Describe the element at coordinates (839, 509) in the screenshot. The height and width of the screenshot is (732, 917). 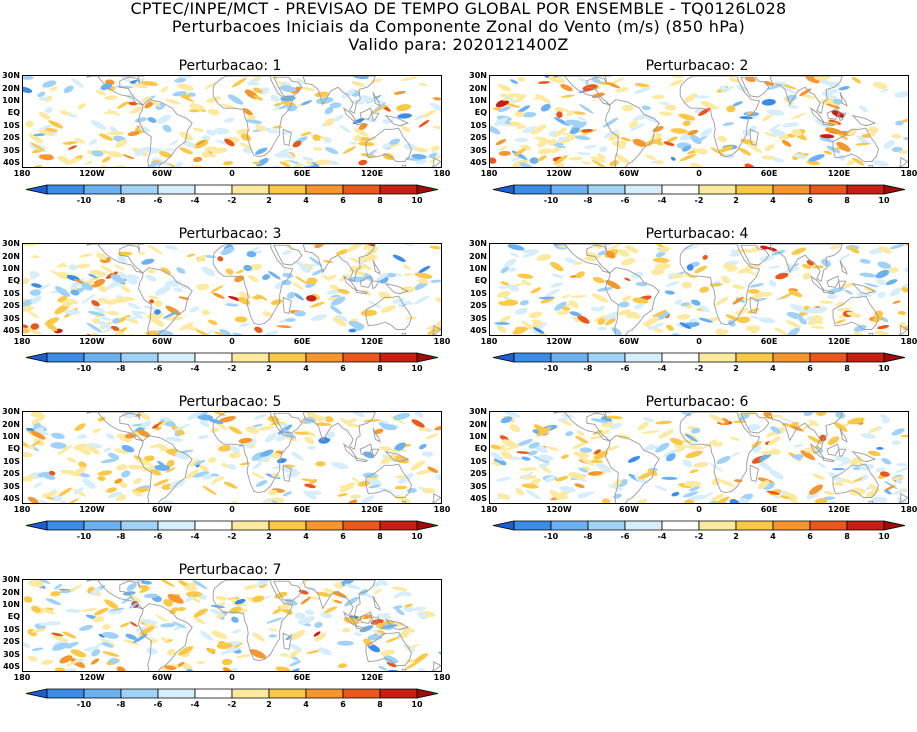
I see `longitude-label: 120E` at that location.